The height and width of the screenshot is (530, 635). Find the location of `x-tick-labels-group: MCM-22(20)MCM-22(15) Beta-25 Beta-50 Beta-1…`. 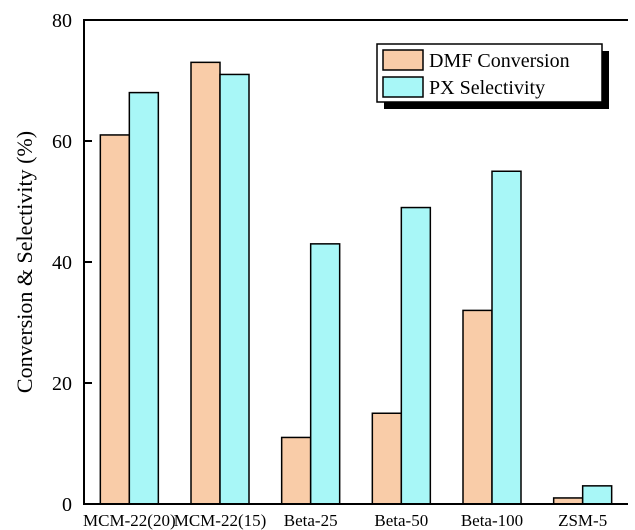

x-tick-labels-group: MCM-22(20)MCM-22(15) Beta-25 Beta-50 Beta-1… is located at coordinates (345, 520).